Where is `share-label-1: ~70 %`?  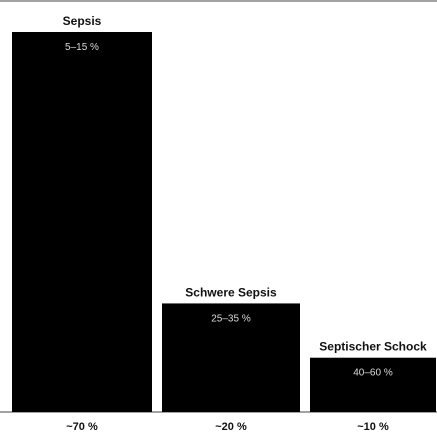
share-label-1: ~70 % is located at coordinates (82, 427).